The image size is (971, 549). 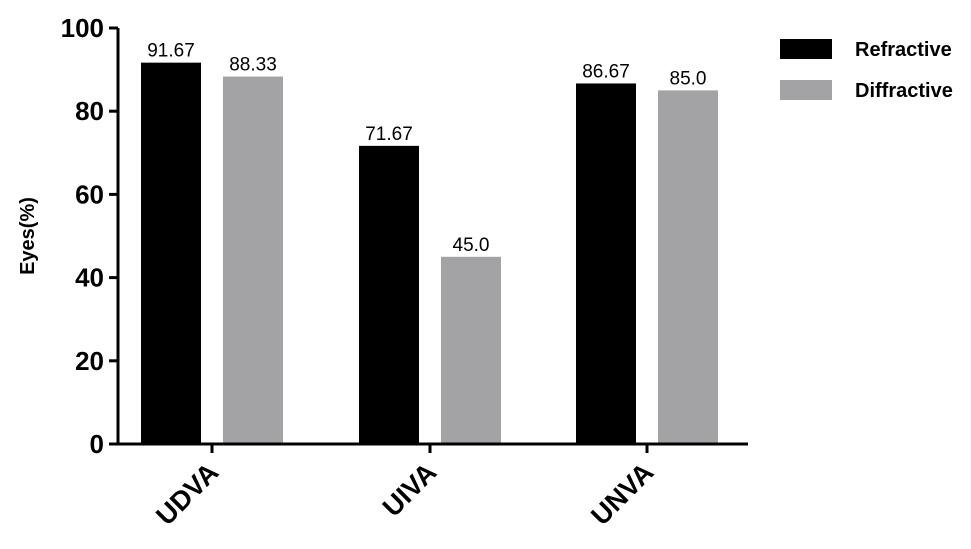 What do you see at coordinates (904, 91) in the screenshot?
I see `legend-label-diffractive: Diffractive` at bounding box center [904, 91].